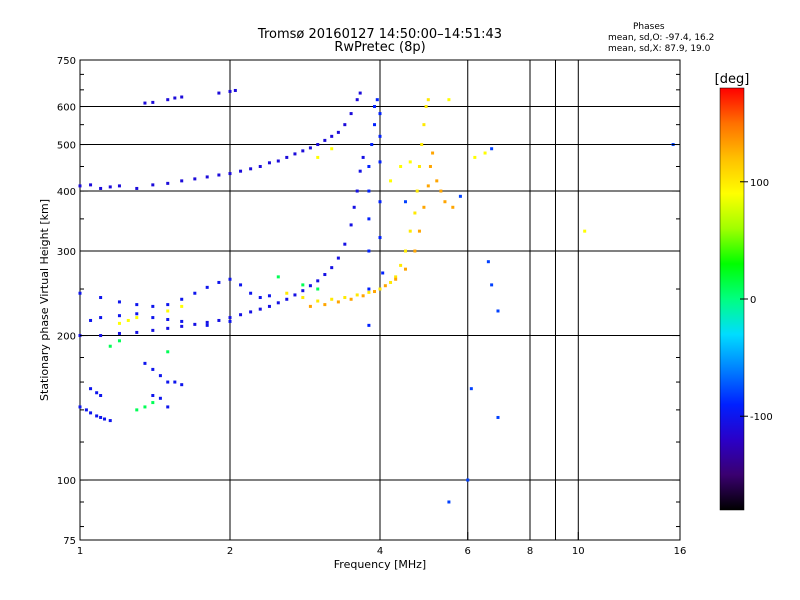  Describe the element at coordinates (66, 252) in the screenshot. I see `y-tick-label: 300` at that location.